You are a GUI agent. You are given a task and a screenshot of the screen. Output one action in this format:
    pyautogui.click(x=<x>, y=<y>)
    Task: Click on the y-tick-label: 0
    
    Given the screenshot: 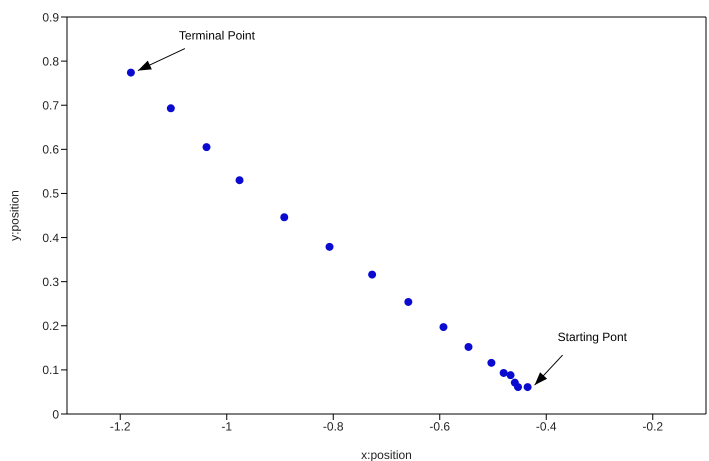 What is the action you would take?
    pyautogui.click(x=56, y=414)
    